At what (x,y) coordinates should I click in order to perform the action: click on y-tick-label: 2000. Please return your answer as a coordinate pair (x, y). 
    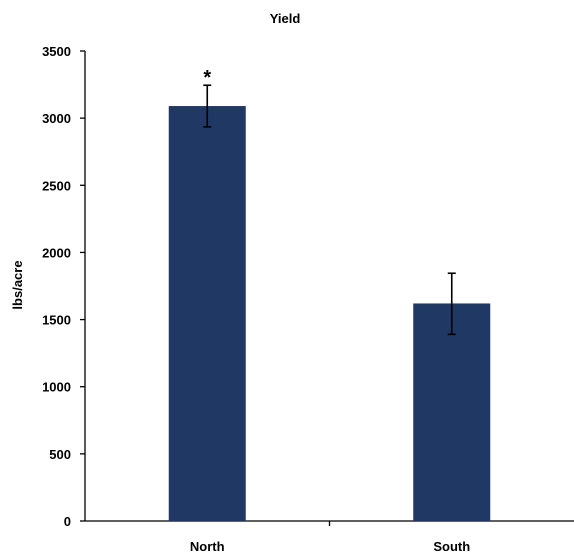
    Looking at the image, I should click on (56, 252).